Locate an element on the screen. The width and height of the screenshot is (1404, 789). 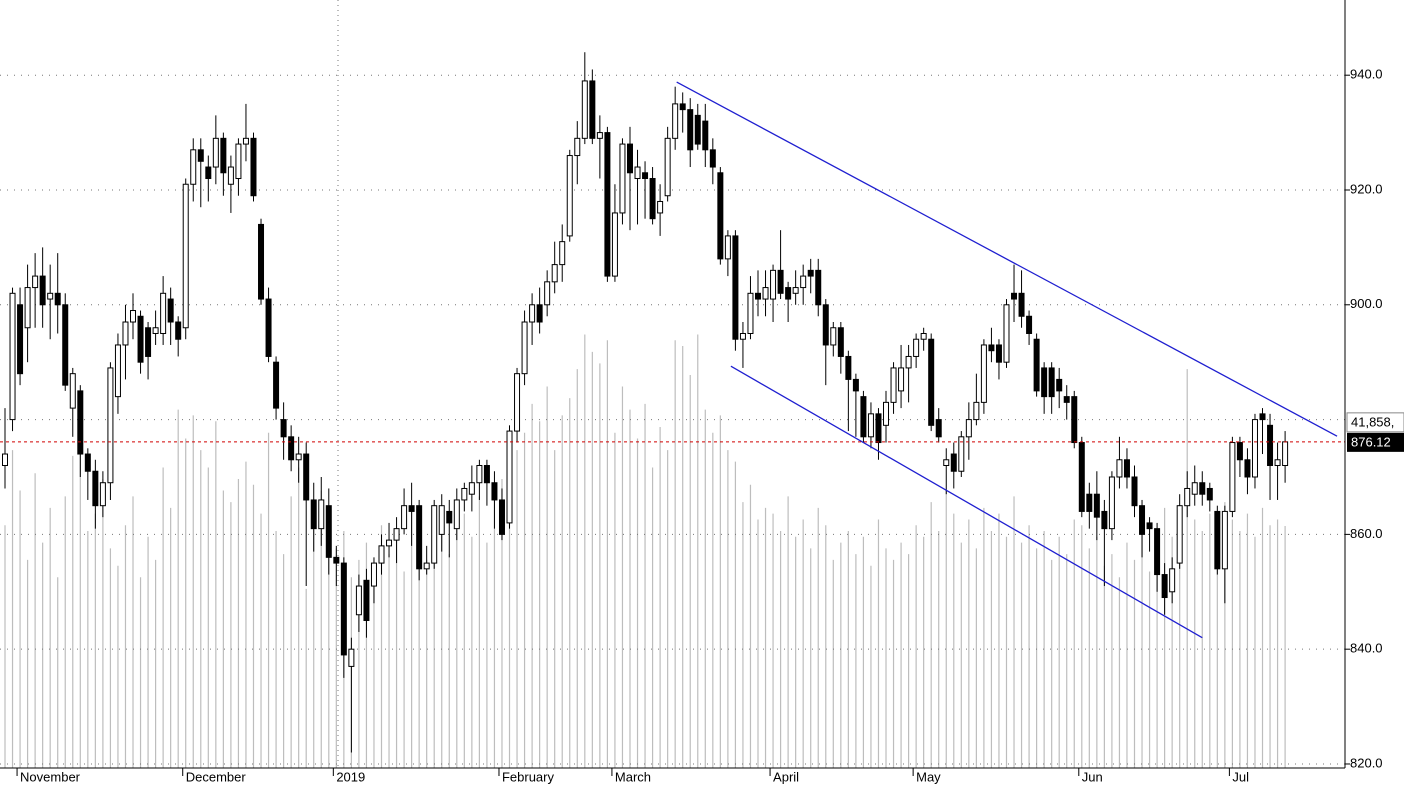
last-volume-box is located at coordinates (1375, 422).